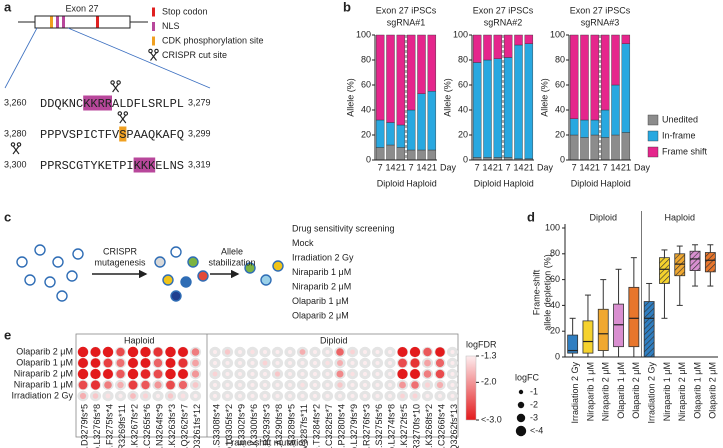  Describe the element at coordinates (562, 159) in the screenshot. I see `y-tick-label: 0` at that location.